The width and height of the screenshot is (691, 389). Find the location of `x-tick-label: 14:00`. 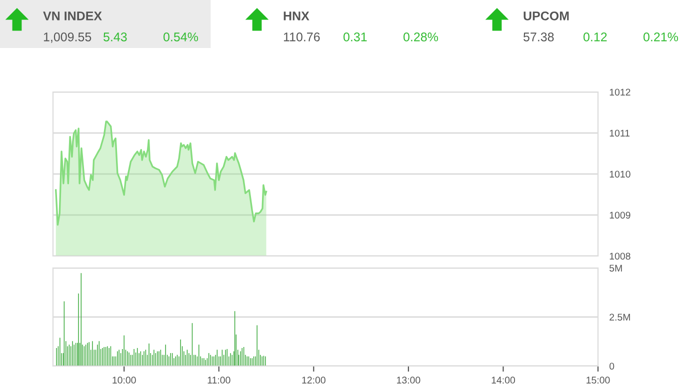

x-tick-label: 14:00 is located at coordinates (504, 380).